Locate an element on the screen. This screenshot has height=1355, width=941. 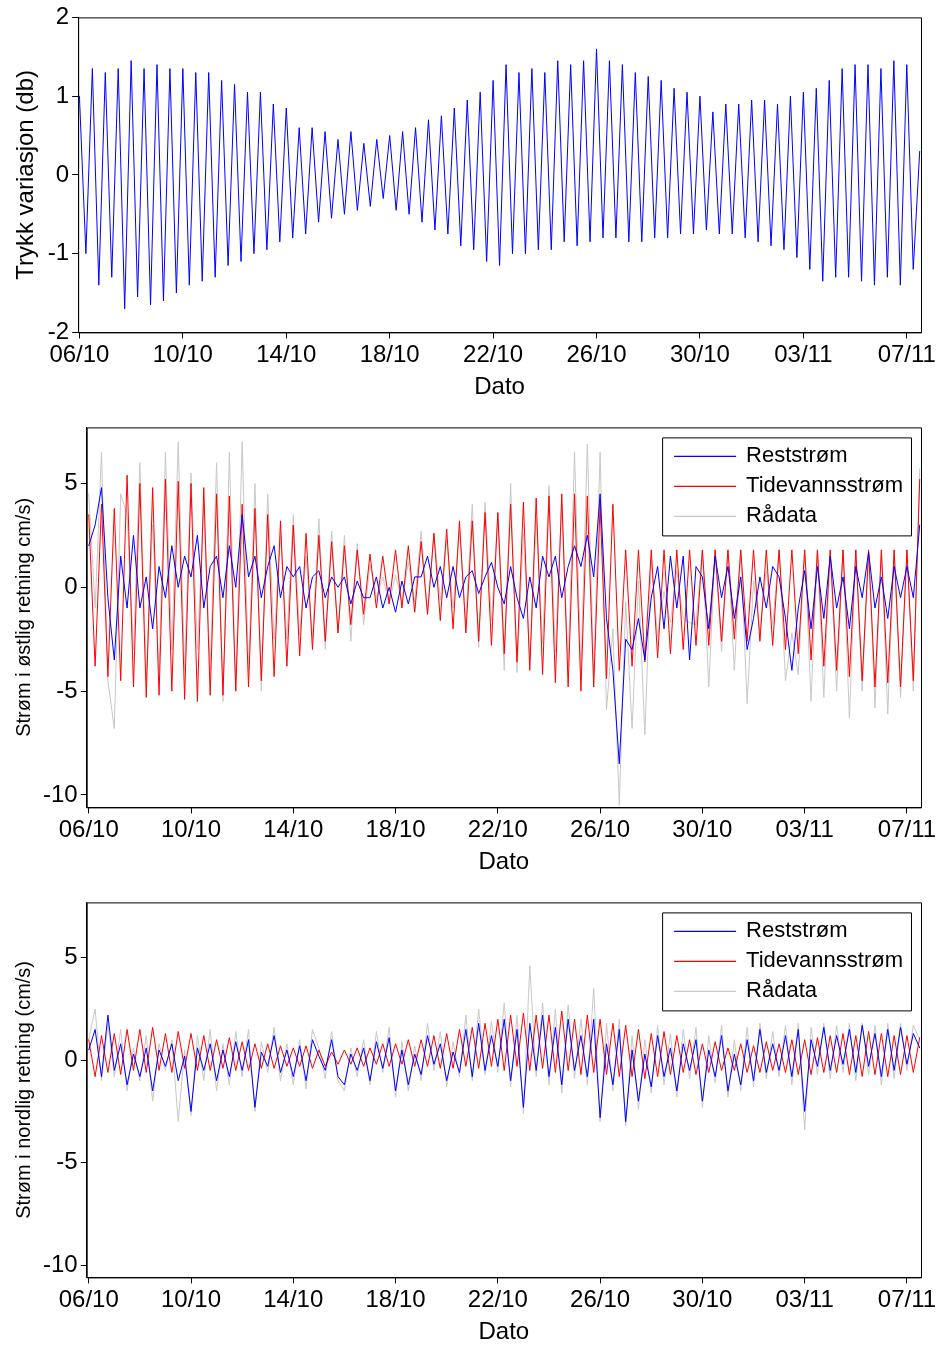
y-axis-title: Strøm i nordlig retning (cm/s) is located at coordinates (22, 1089).